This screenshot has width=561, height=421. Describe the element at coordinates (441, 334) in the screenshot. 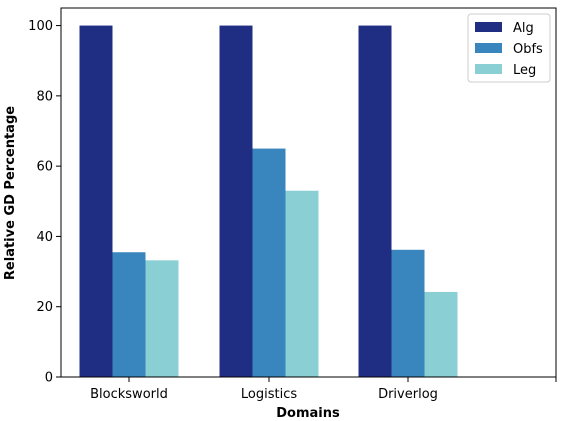

I see `bar-leg-driverlog` at that location.